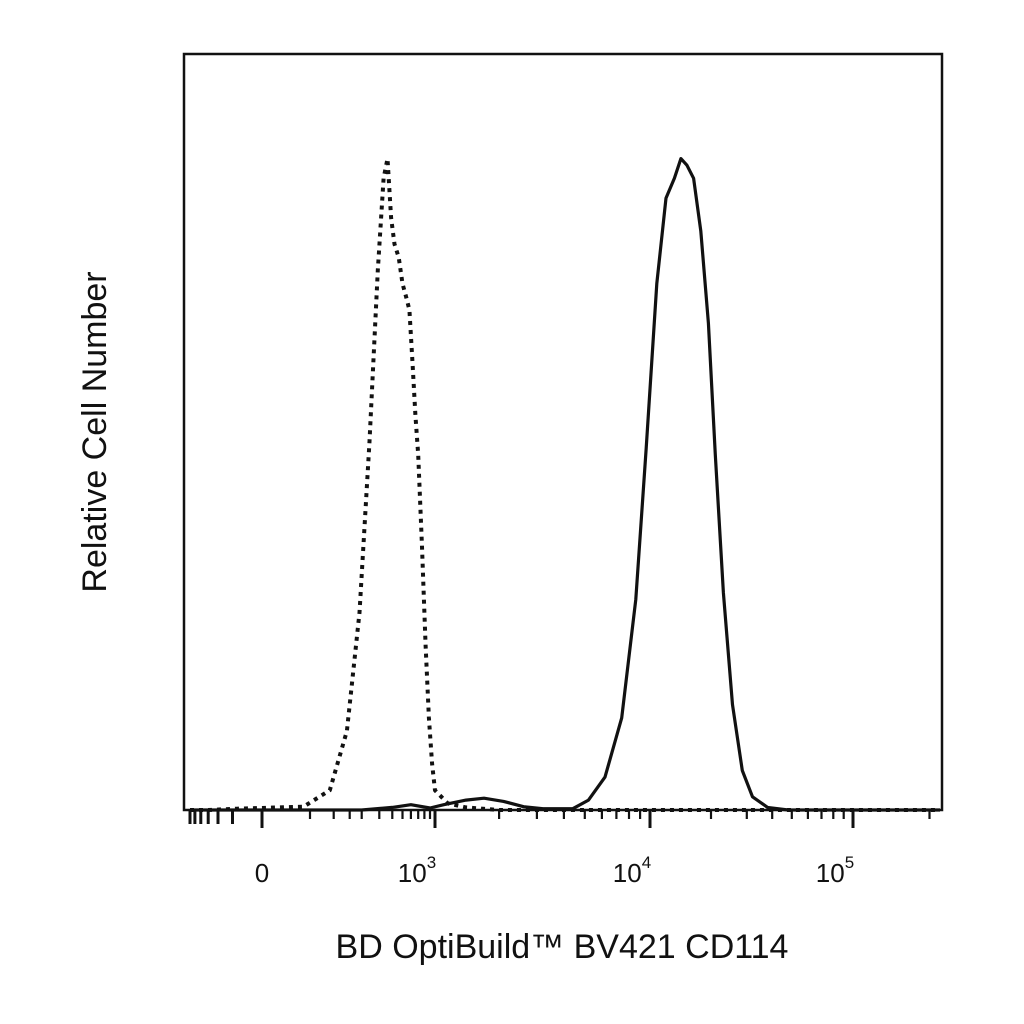 Image resolution: width=1024 pixels, height=1024 pixels. Describe the element at coordinates (849, 862) in the screenshot. I see `x-tick-label-exponent: 5` at that location.